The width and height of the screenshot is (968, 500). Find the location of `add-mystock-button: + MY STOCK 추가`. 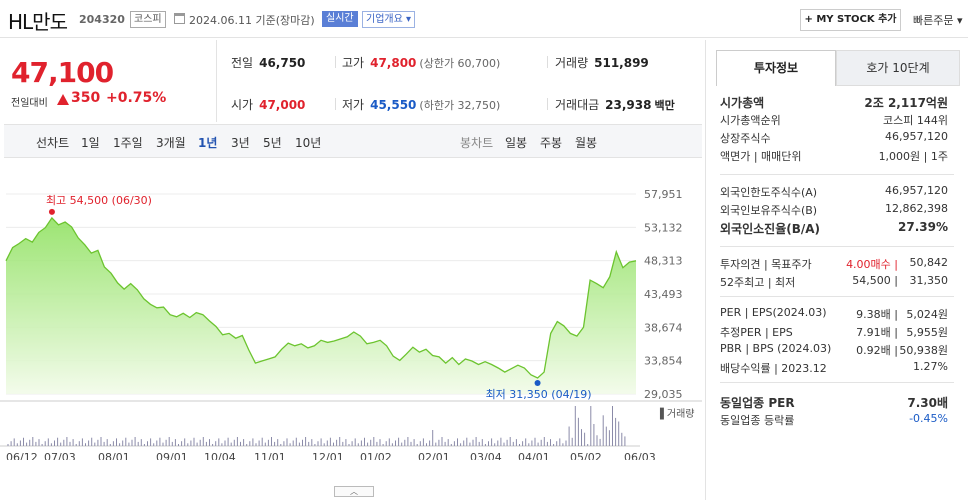

add-mystock-button: + MY STOCK 추가 is located at coordinates (850, 20).